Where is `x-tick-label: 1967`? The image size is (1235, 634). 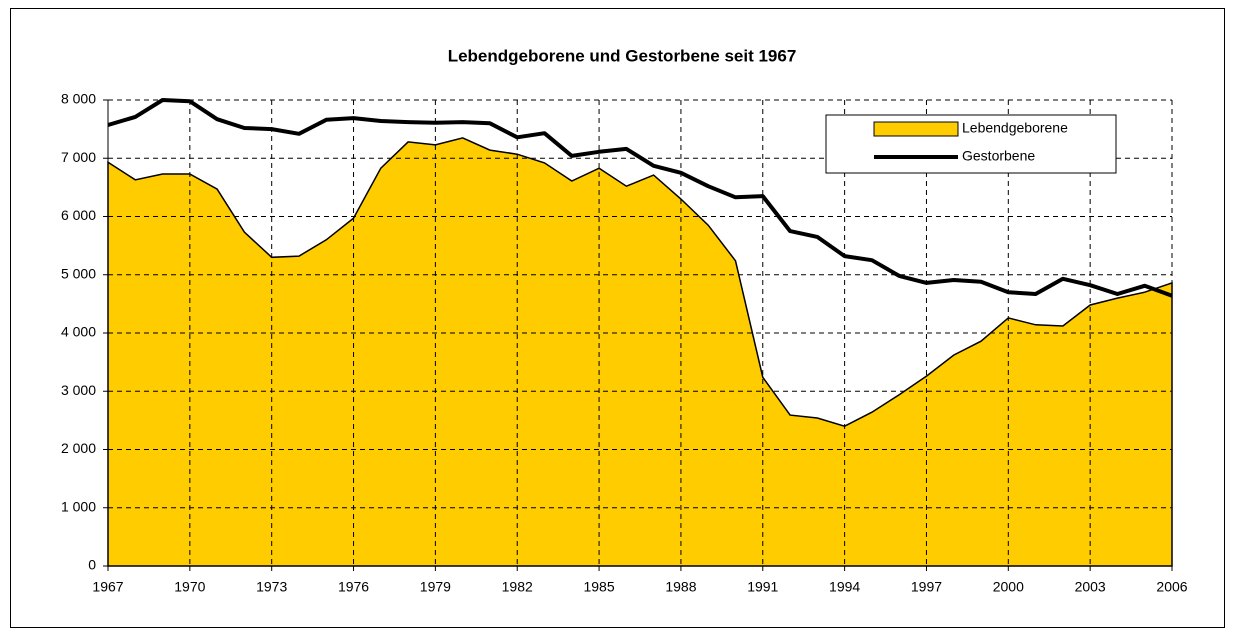 x-tick-label: 1967 is located at coordinates (107, 587).